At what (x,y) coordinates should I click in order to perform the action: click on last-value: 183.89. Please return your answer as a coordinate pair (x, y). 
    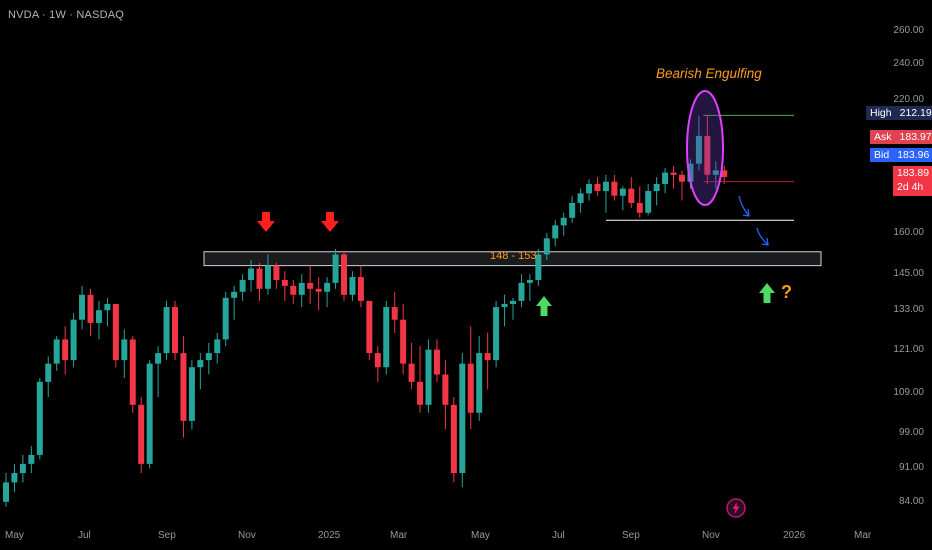
    Looking at the image, I should click on (913, 173).